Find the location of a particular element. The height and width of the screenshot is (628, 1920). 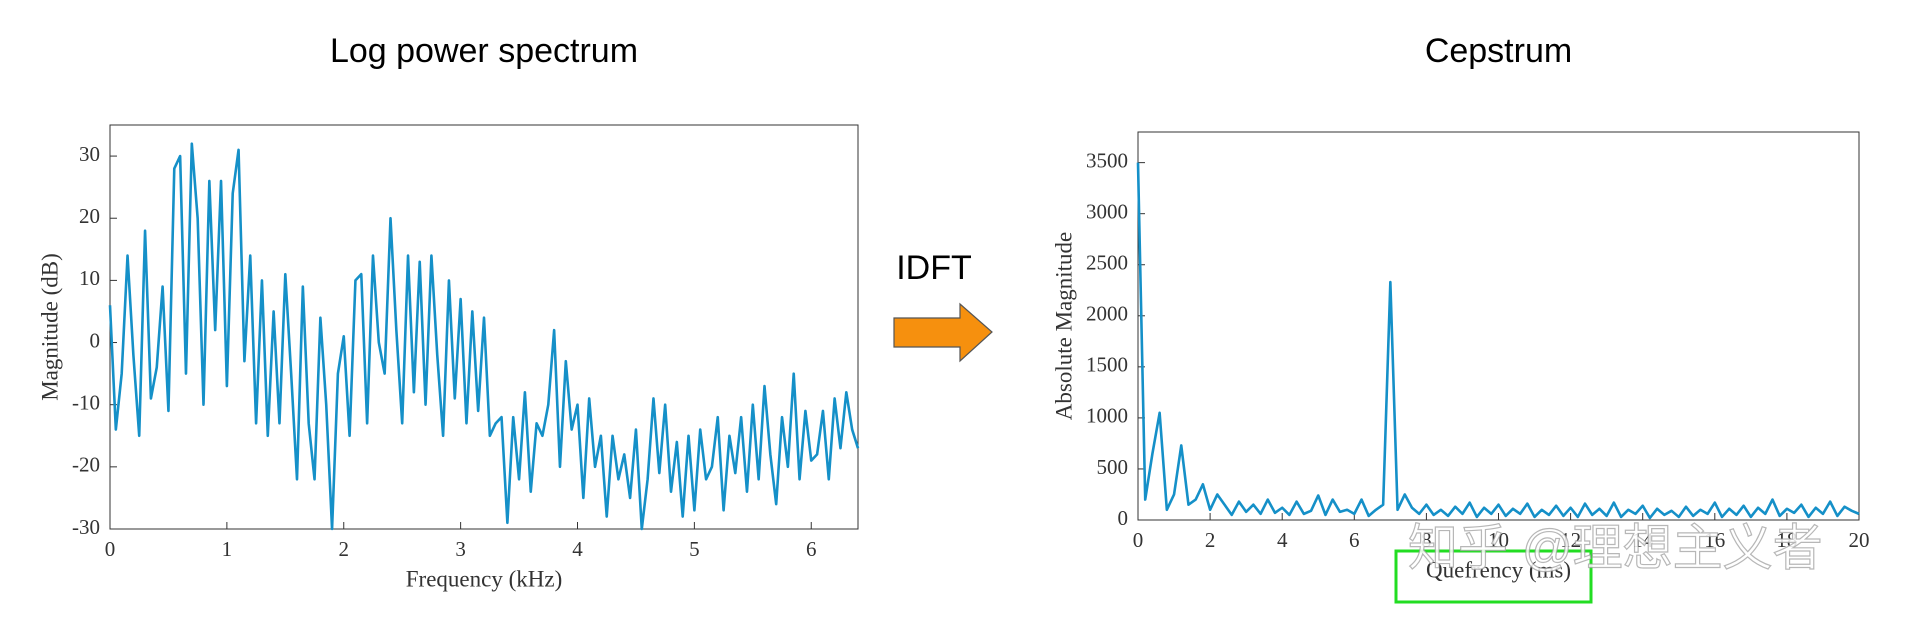

x-tick-label: 5 is located at coordinates (694, 549).